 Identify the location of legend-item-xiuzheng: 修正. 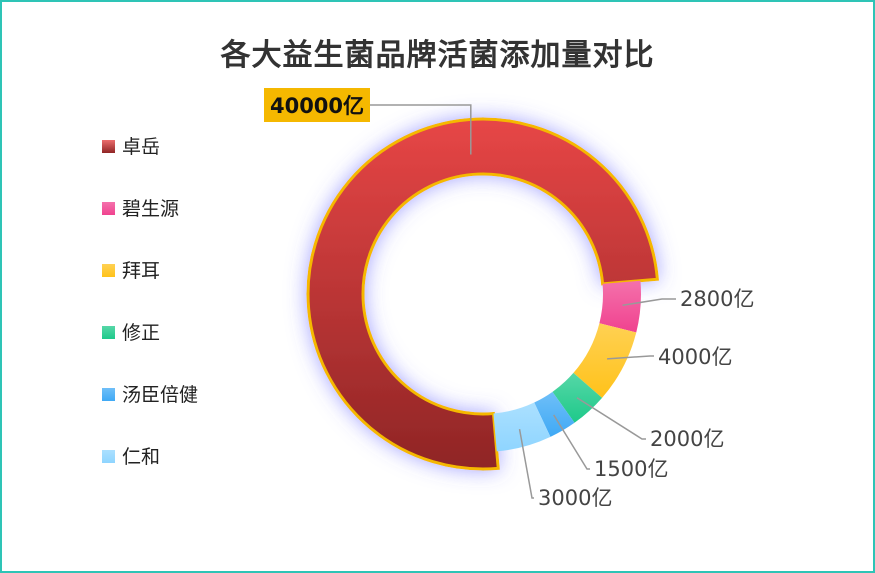
(131, 331).